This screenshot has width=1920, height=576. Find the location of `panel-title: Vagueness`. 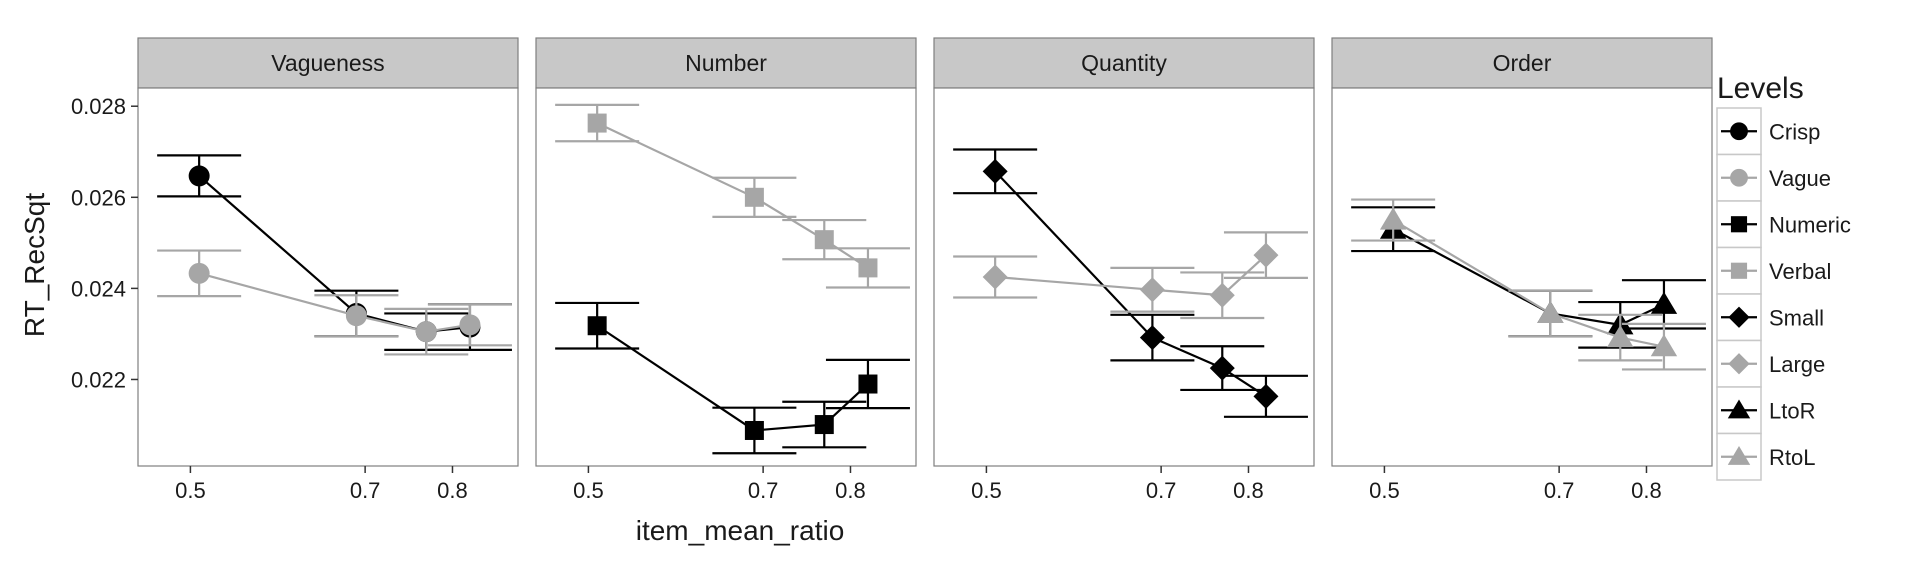

panel-title: Vagueness is located at coordinates (327, 63).